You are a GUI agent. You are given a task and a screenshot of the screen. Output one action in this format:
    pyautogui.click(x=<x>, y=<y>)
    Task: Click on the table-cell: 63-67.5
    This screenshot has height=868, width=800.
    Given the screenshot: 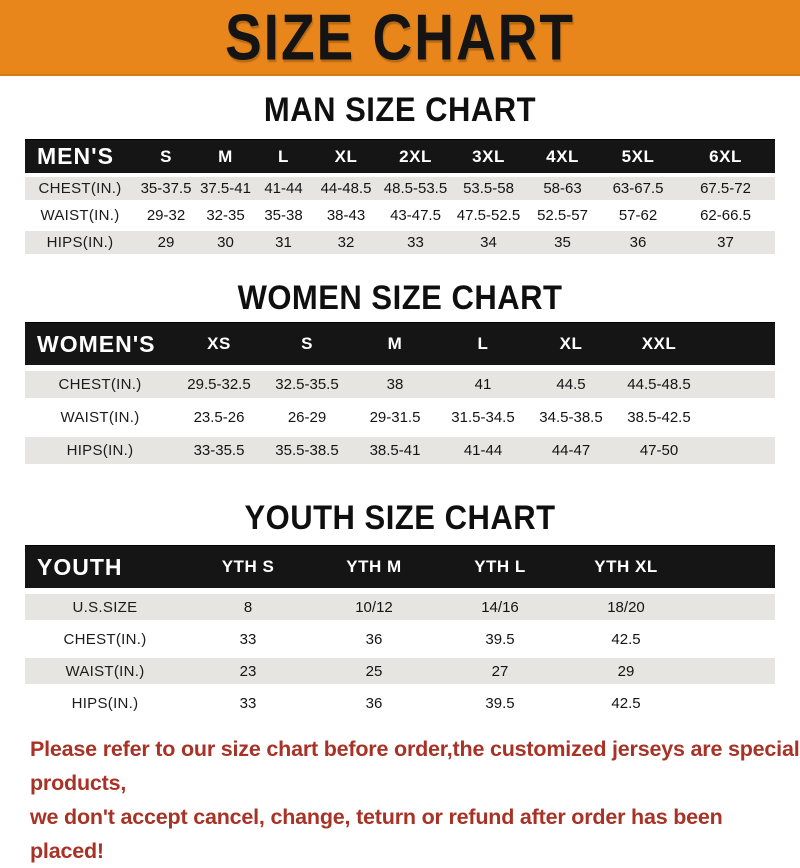 What is the action you would take?
    pyautogui.click(x=638, y=188)
    